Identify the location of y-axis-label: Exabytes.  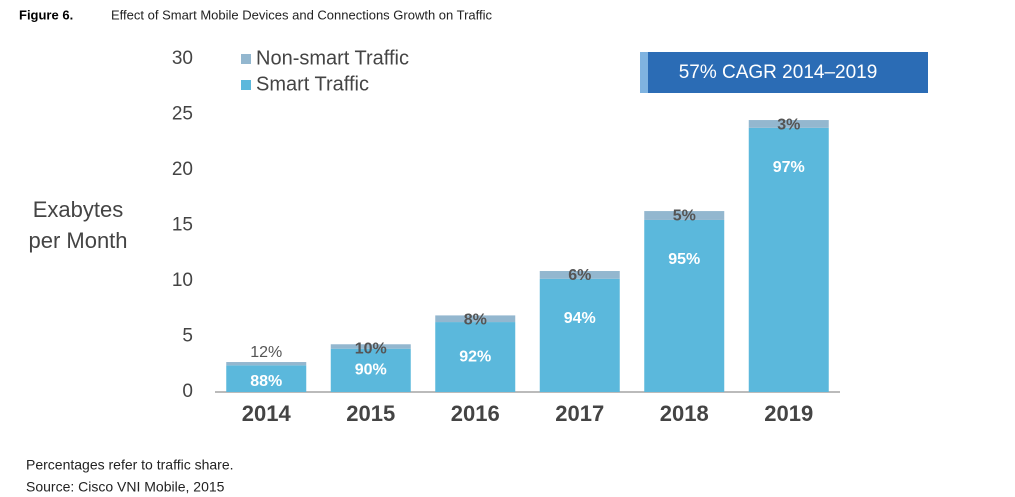
(78, 209).